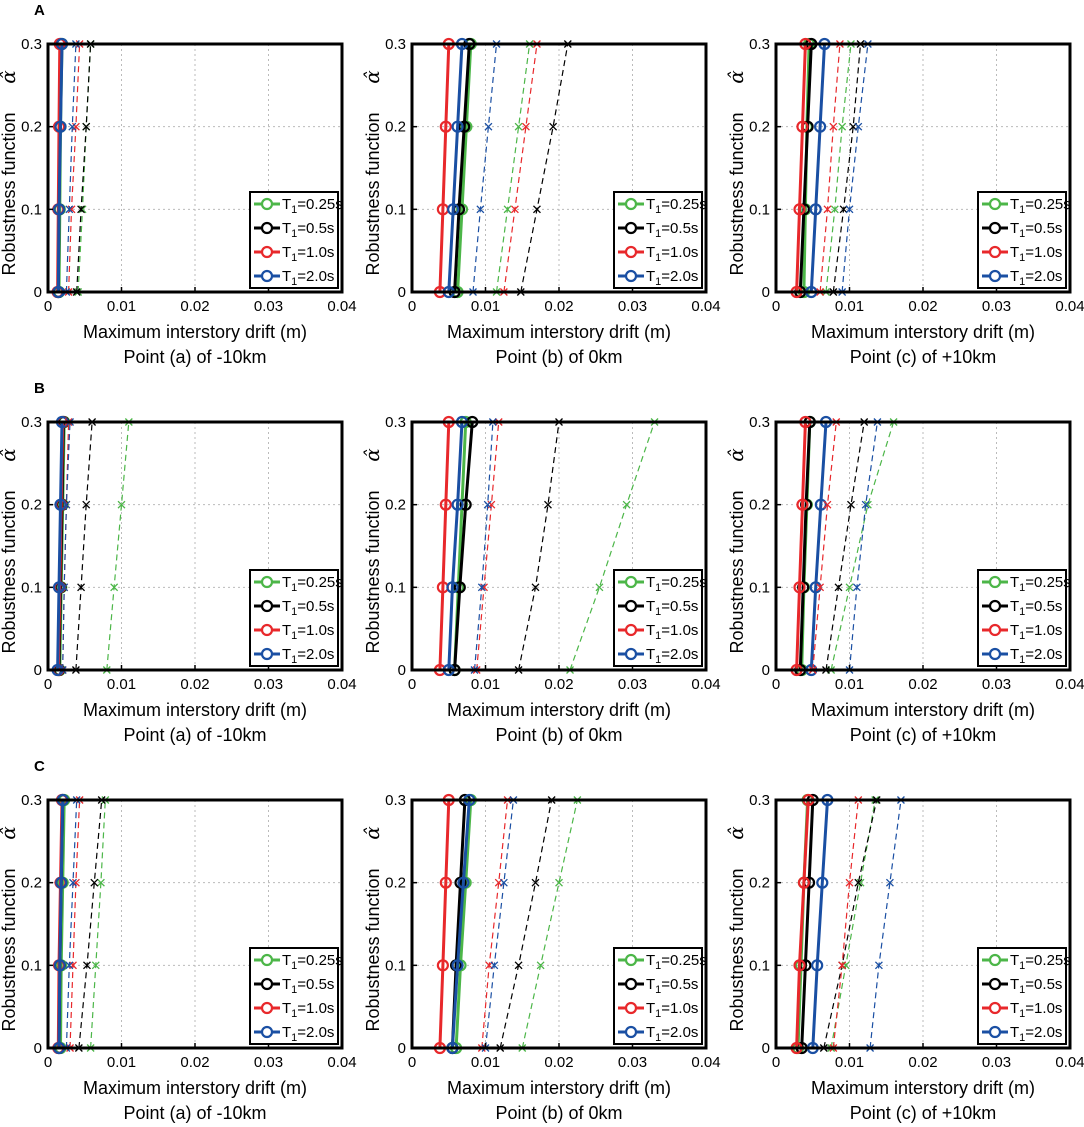 This screenshot has width=1084, height=1127. What do you see at coordinates (558, 1062) in the screenshot?
I see `x-tick-label: 0.02` at bounding box center [558, 1062].